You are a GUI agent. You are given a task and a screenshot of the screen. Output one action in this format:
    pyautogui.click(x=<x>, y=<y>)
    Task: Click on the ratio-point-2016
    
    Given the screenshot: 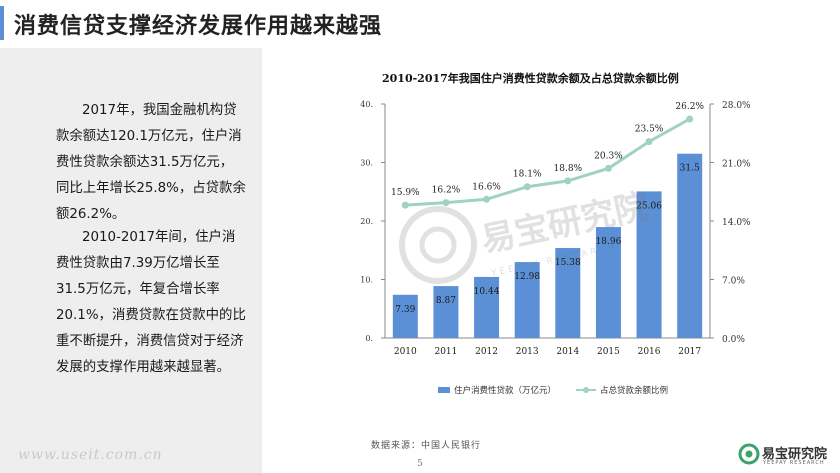 What is the action you would take?
    pyautogui.click(x=649, y=142)
    